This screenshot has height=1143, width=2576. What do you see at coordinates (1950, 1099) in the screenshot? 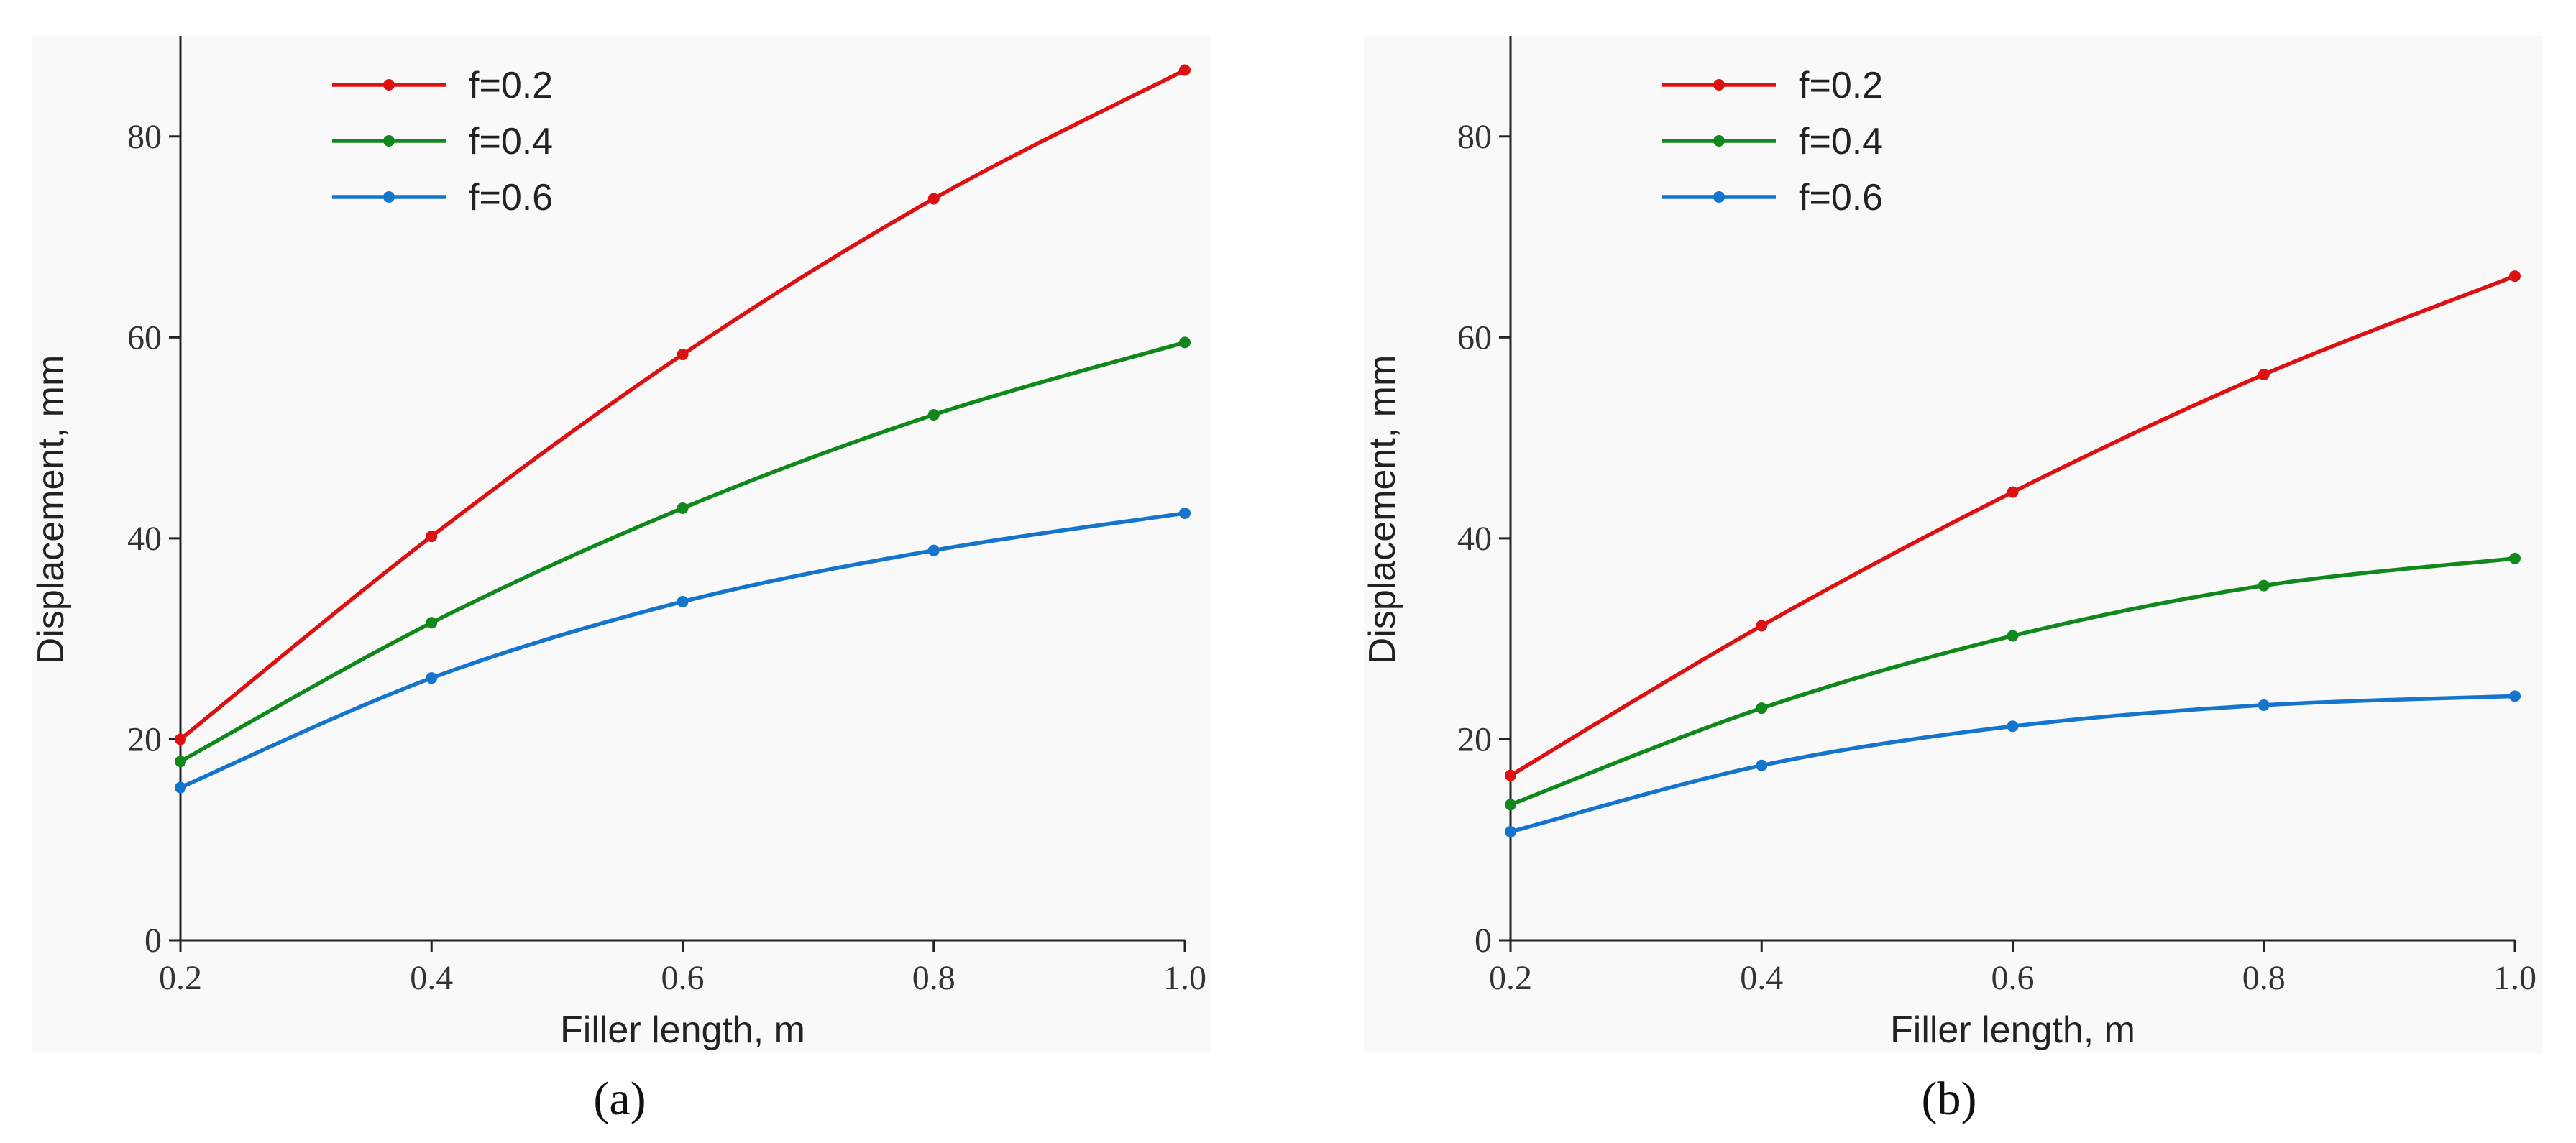
I see `panel-label: (b)` at bounding box center [1950, 1099].